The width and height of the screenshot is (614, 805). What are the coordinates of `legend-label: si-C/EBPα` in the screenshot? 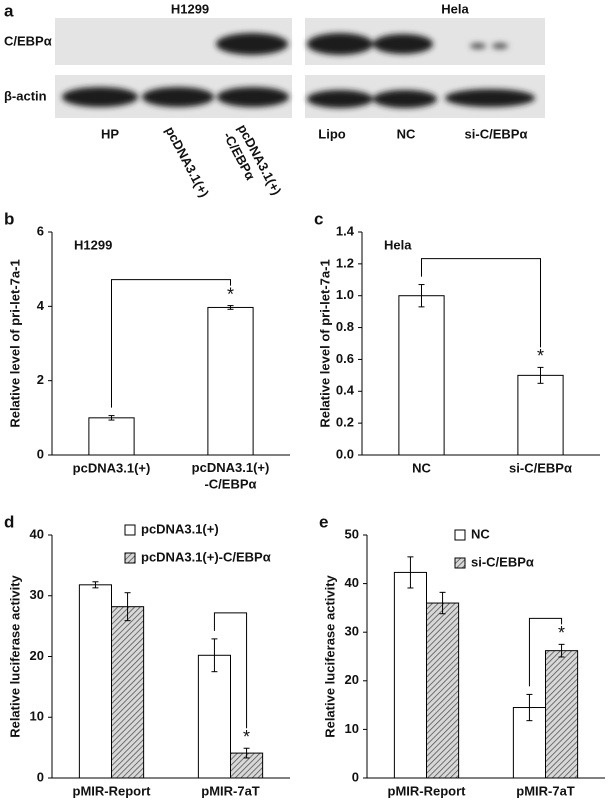 It's located at (502, 561).